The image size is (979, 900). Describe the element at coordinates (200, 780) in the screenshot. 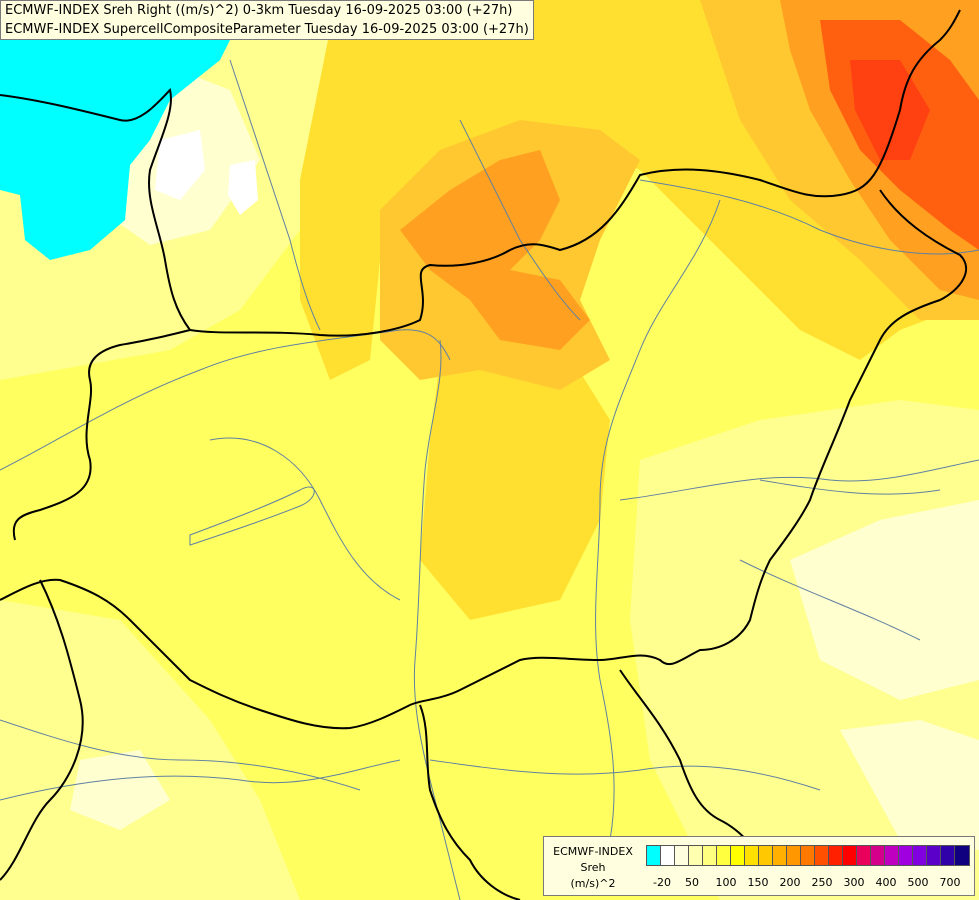

I see `river-south-west` at that location.